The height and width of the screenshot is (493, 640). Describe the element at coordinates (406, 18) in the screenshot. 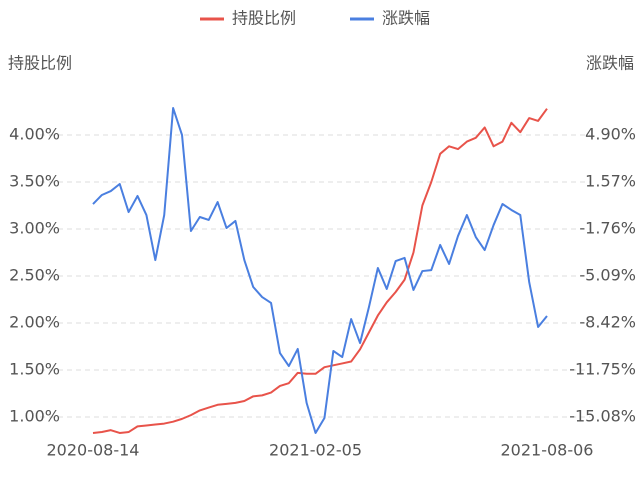

I see `legend-label: 涨跌幅` at that location.